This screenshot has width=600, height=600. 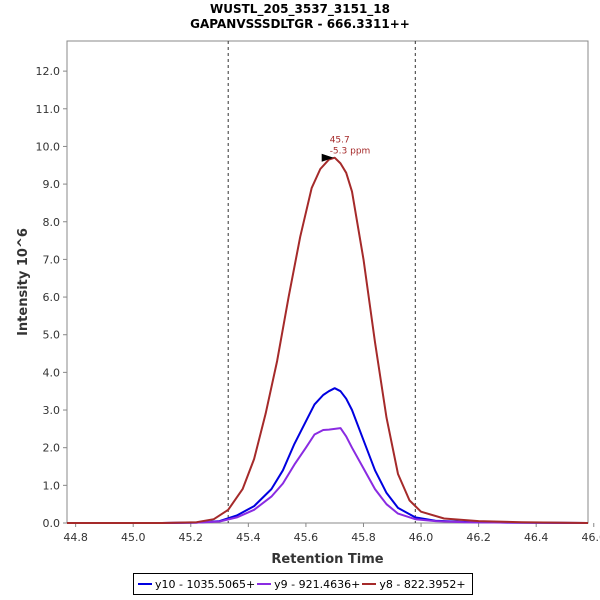 What do you see at coordinates (591, 537) in the screenshot?
I see `x-tick-label: 46.6` at bounding box center [591, 537].